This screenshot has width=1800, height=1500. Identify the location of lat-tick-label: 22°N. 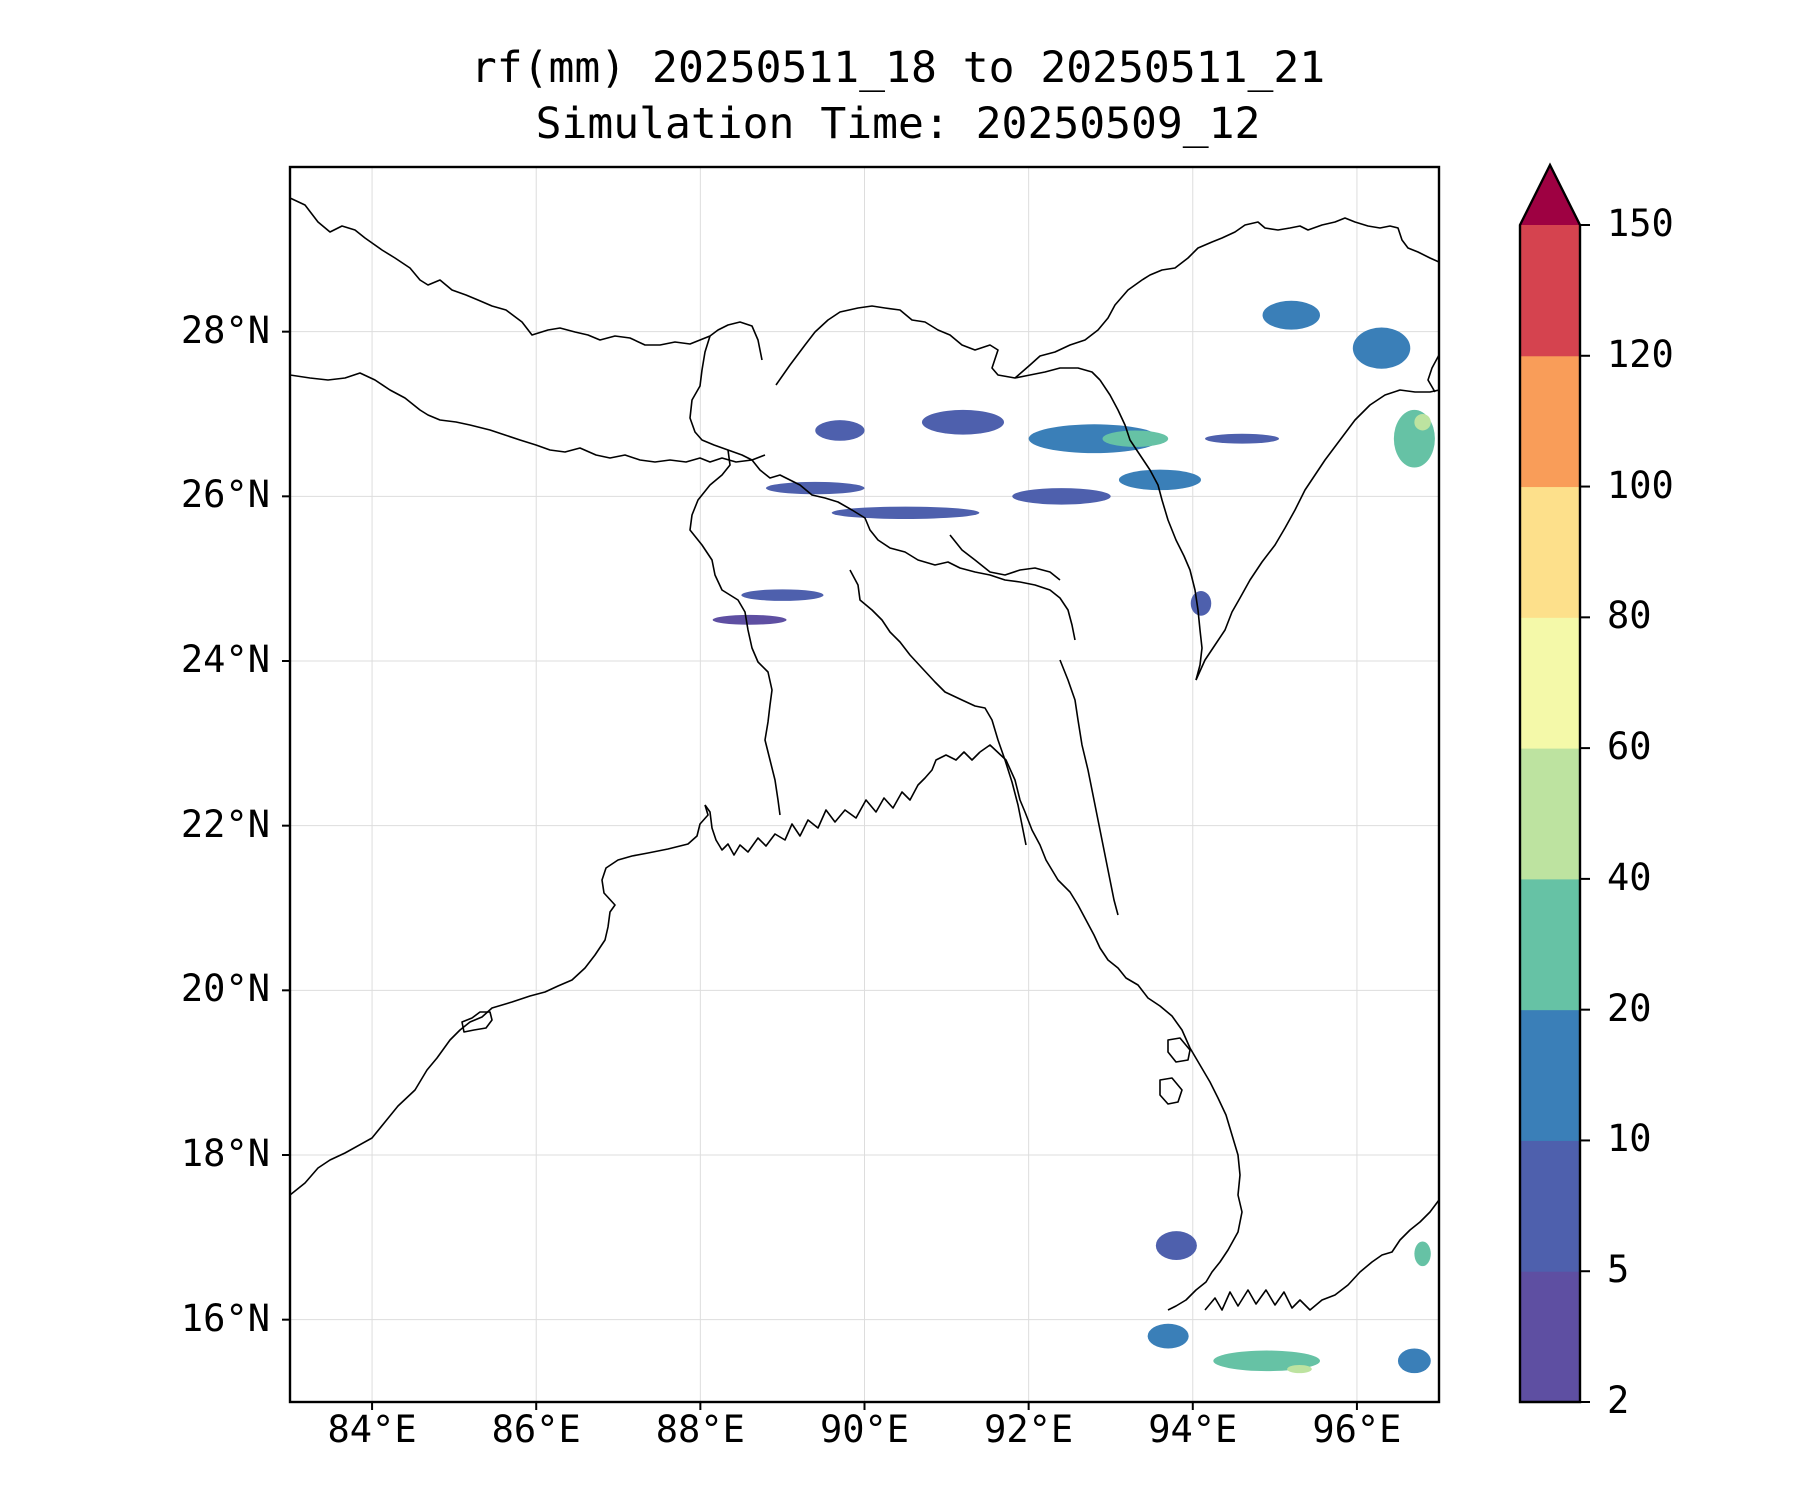
(225, 824).